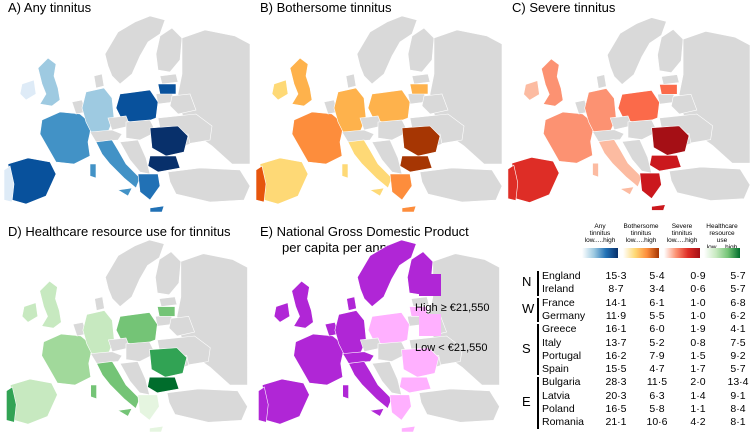 This screenshot has height=434, width=750. What do you see at coordinates (561, 382) in the screenshot?
I see `country-name: Bulgaria` at bounding box center [561, 382].